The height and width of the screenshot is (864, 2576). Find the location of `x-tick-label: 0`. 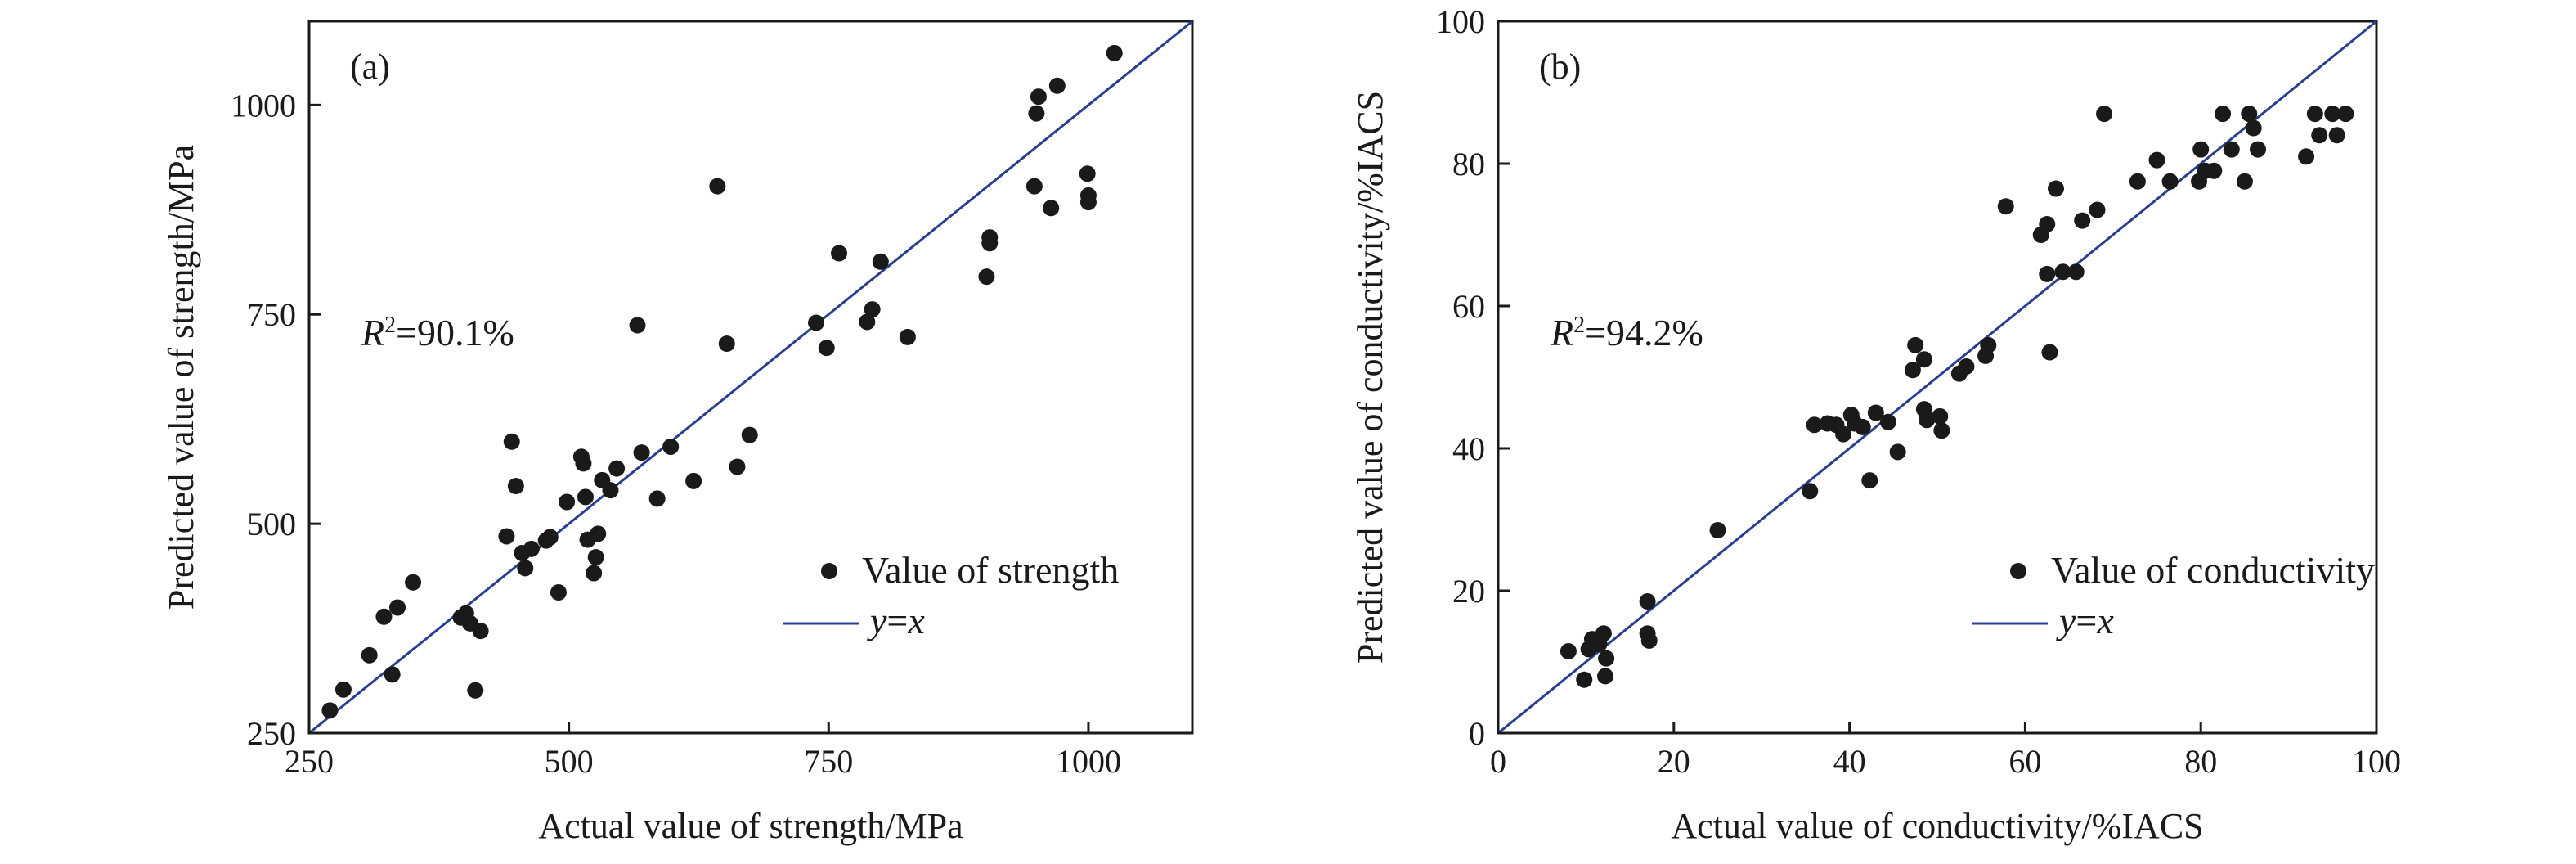

x-tick-label: 0 is located at coordinates (1498, 762).